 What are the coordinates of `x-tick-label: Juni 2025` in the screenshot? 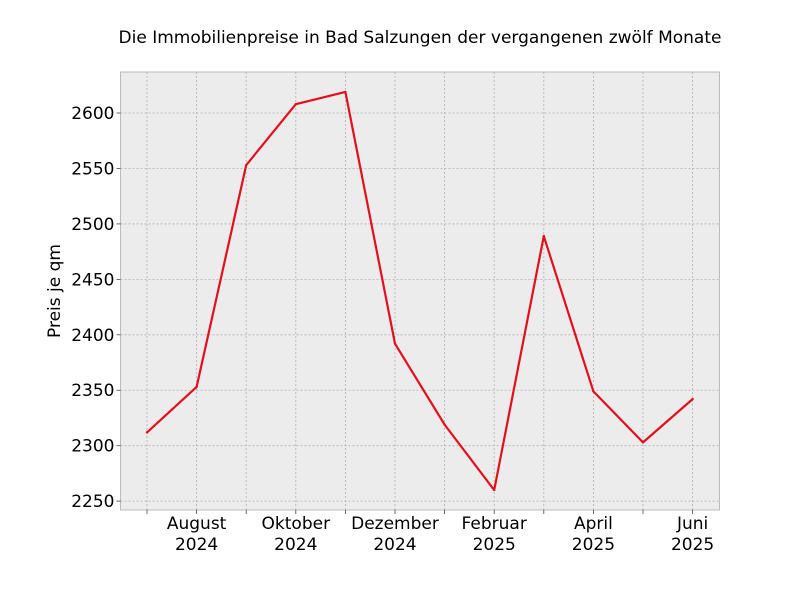 It's located at (692, 534).